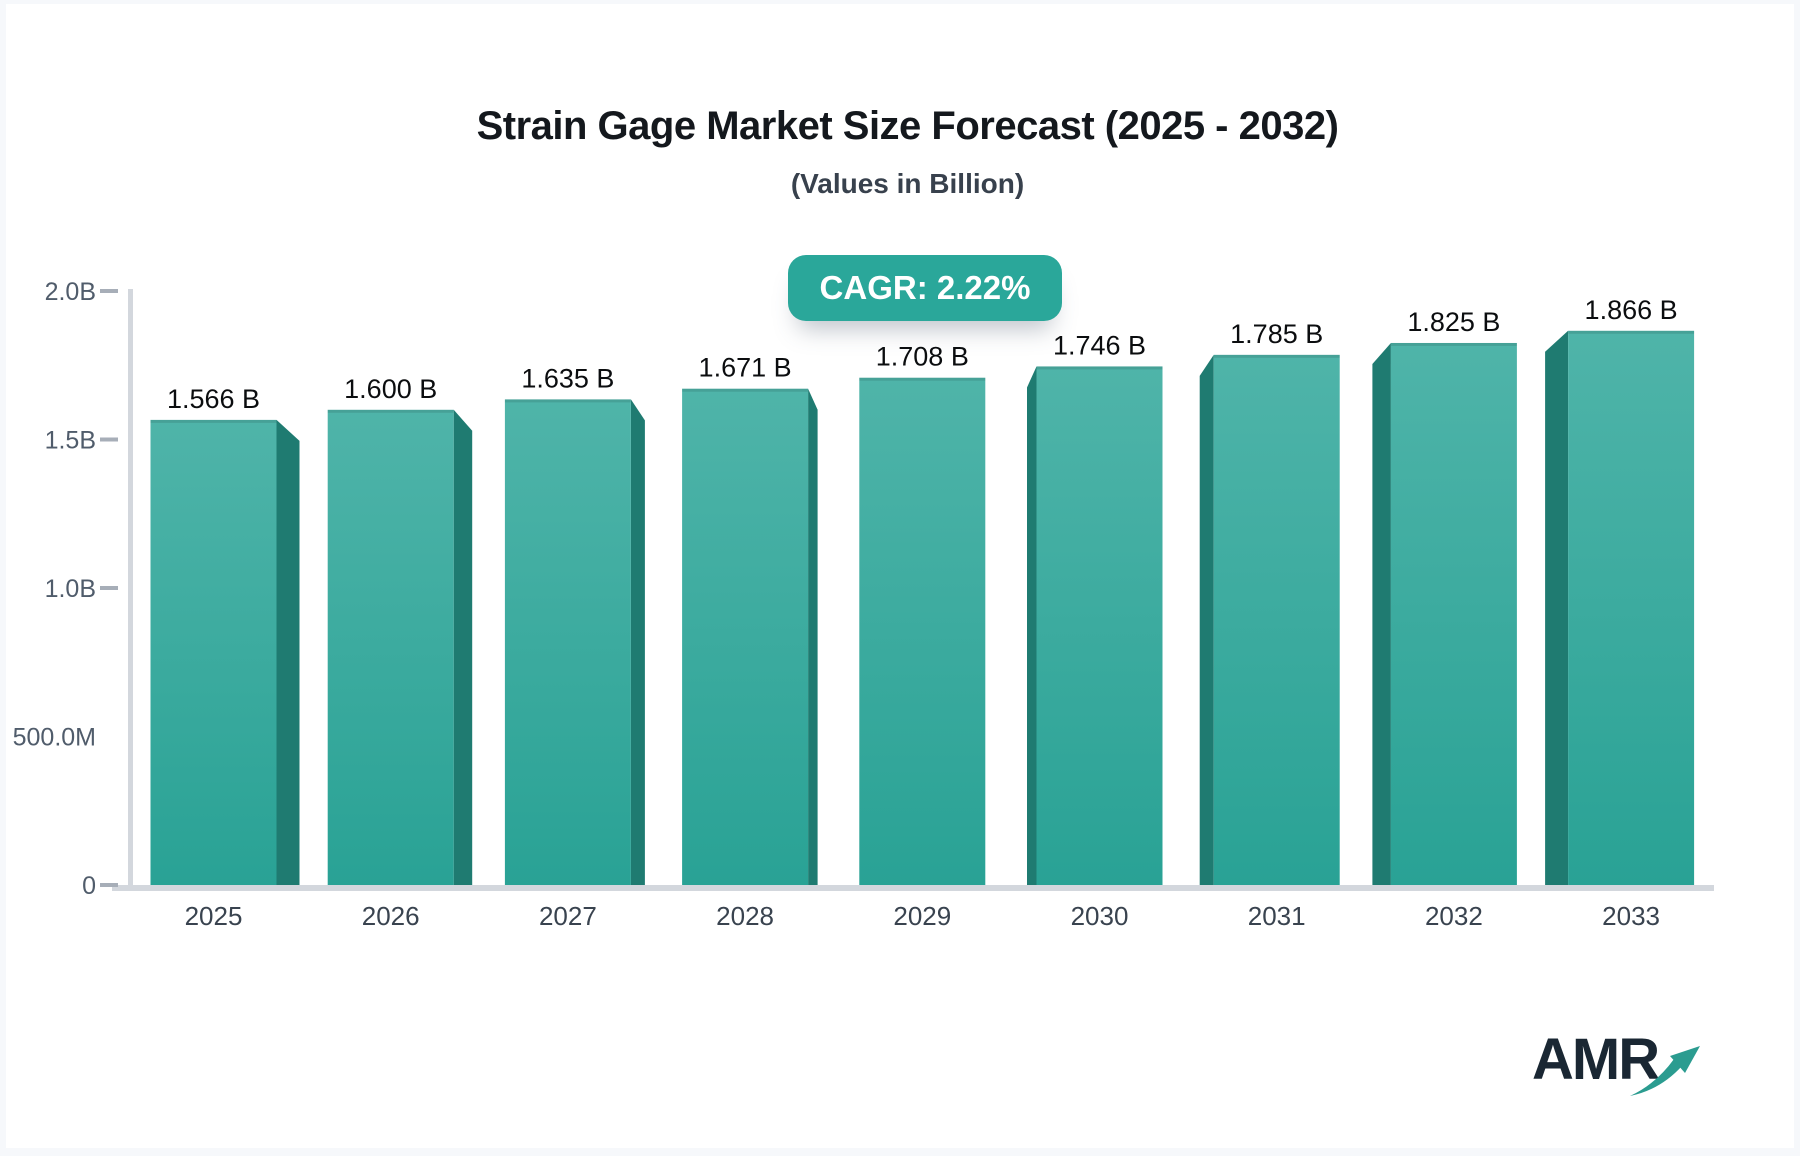 This screenshot has width=1800, height=1156. Describe the element at coordinates (913, 888) in the screenshot. I see `x-axis-line` at that location.